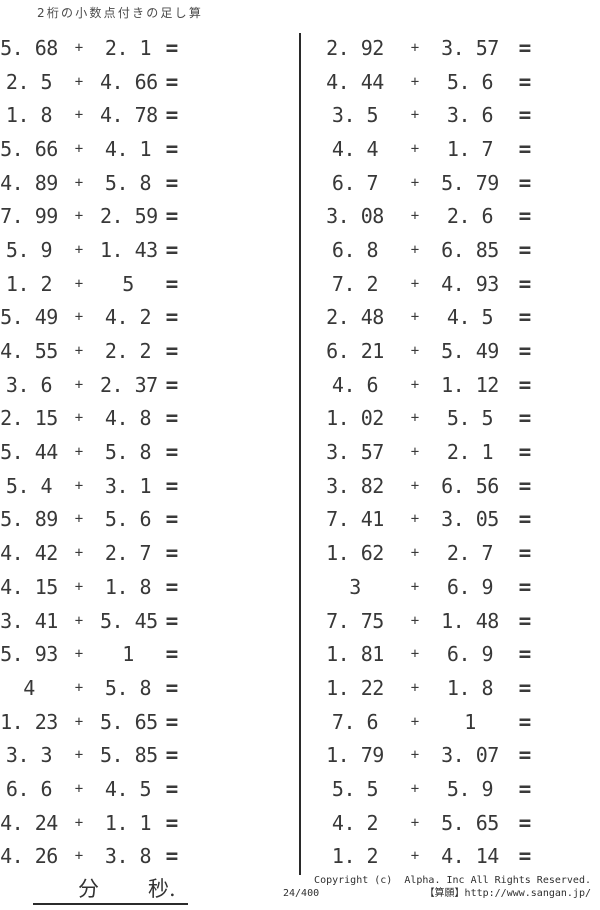 The width and height of the screenshot is (600, 910). What do you see at coordinates (128, 856) in the screenshot?
I see `operand-2: 3. 8` at bounding box center [128, 856].